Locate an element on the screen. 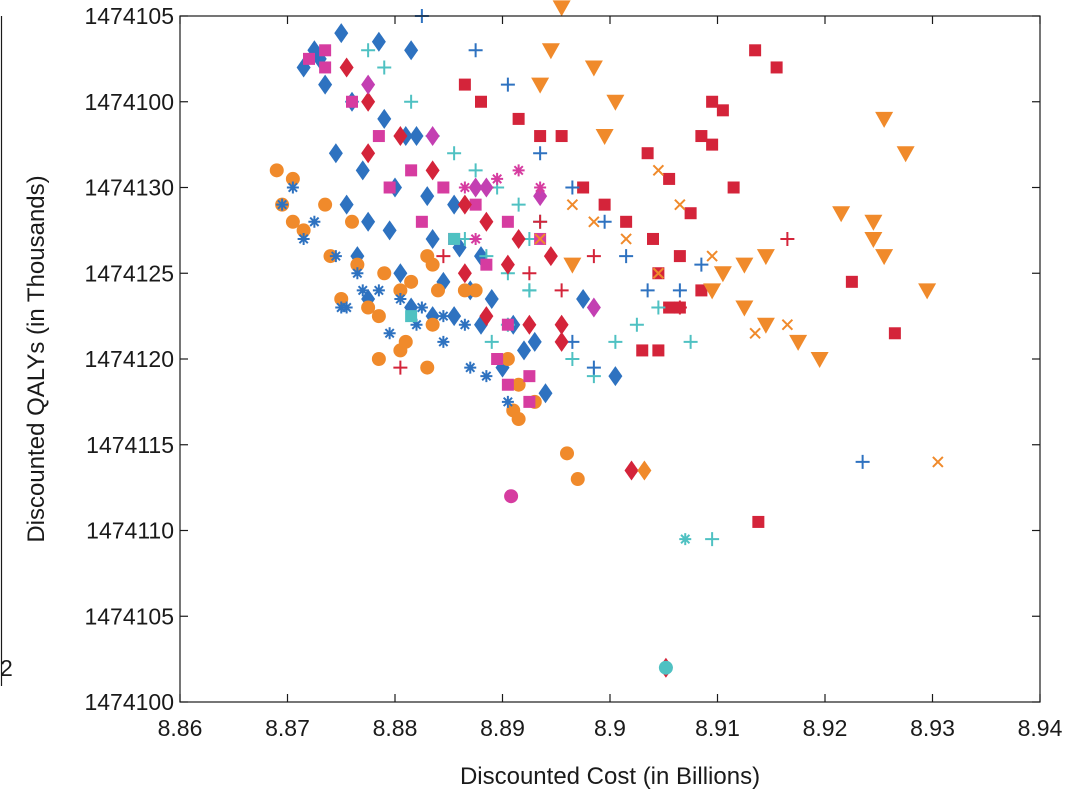 This screenshot has height=804, width=1068. left-edge-tick-label: 2 is located at coordinates (6, 668).